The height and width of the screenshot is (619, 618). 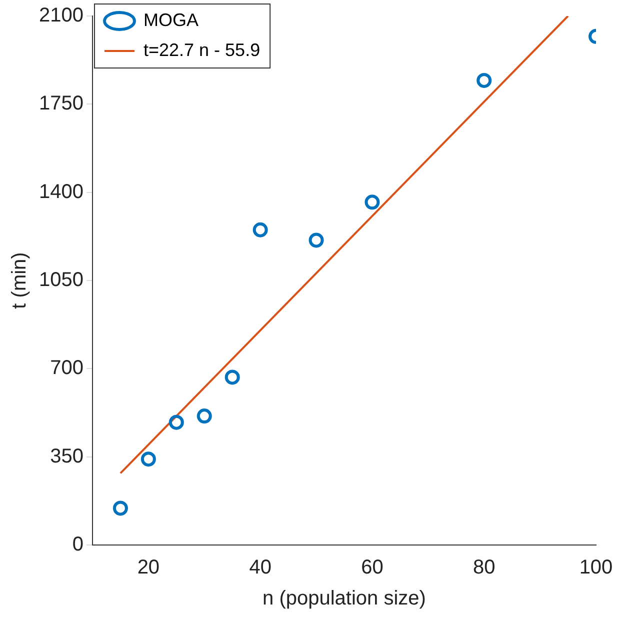 I want to click on x-tick-label: 60, so click(x=372, y=567).